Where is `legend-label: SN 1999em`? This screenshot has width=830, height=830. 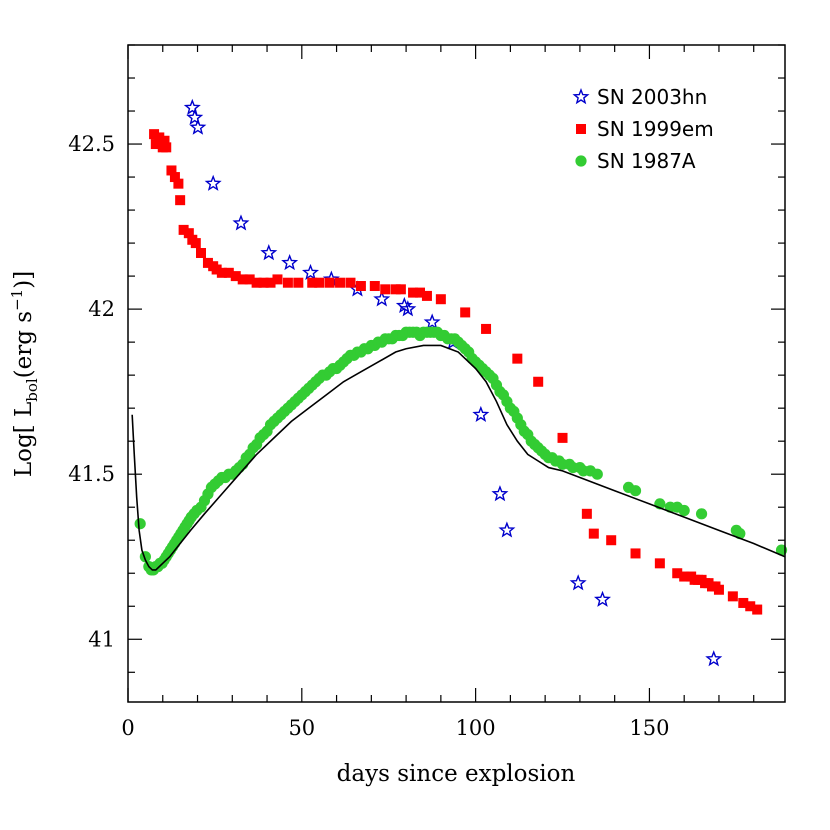
legend-label: SN 1999em is located at coordinates (655, 129).